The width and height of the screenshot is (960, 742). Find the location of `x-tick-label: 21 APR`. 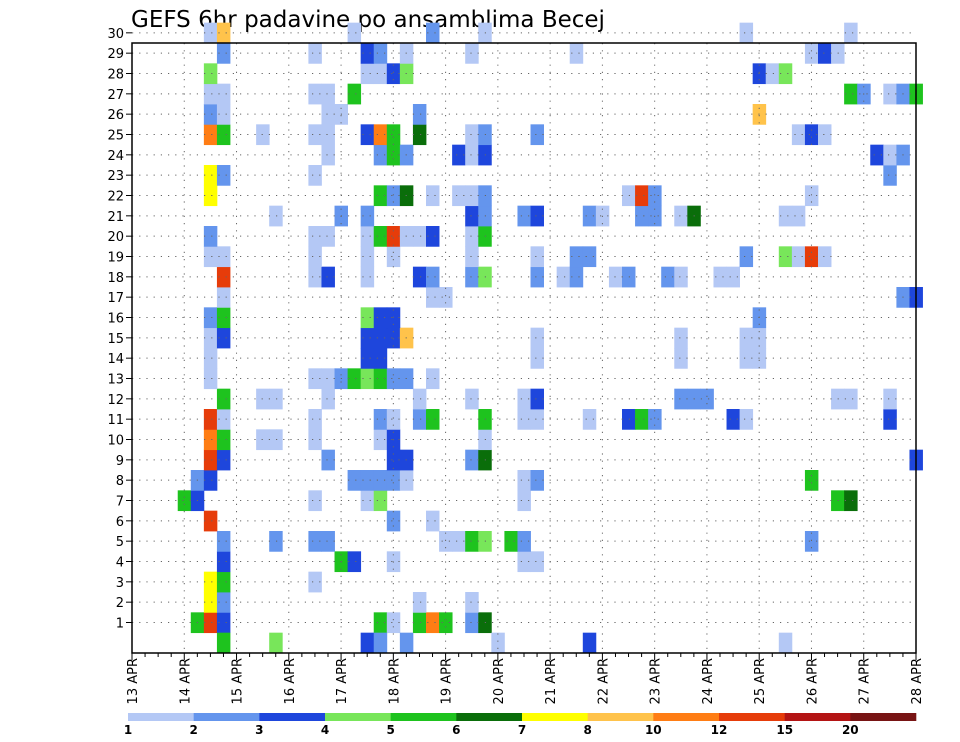

x-tick-label: 21 APR is located at coordinates (551, 681).